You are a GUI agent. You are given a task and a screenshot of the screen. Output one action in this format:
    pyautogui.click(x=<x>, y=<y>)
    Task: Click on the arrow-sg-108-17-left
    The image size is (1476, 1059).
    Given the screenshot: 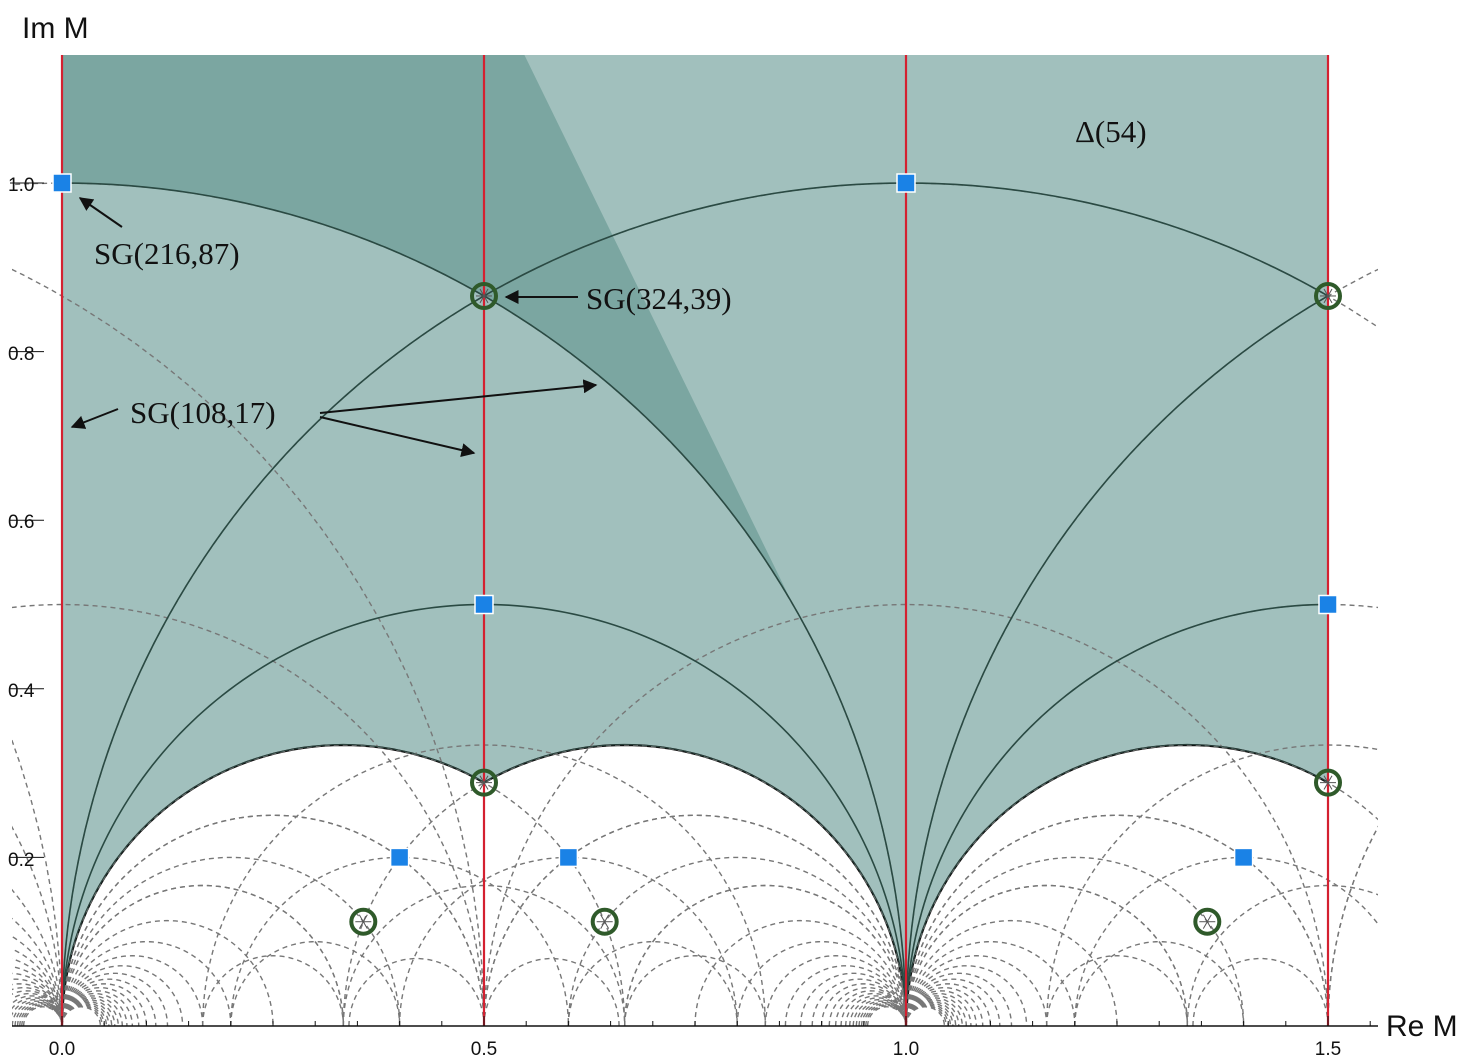 What is the action you would take?
    pyautogui.click(x=94, y=418)
    